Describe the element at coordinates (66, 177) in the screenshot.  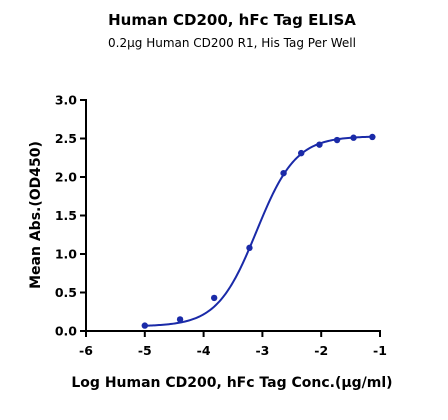
I see `y-tick-label: 2.0` at that location.